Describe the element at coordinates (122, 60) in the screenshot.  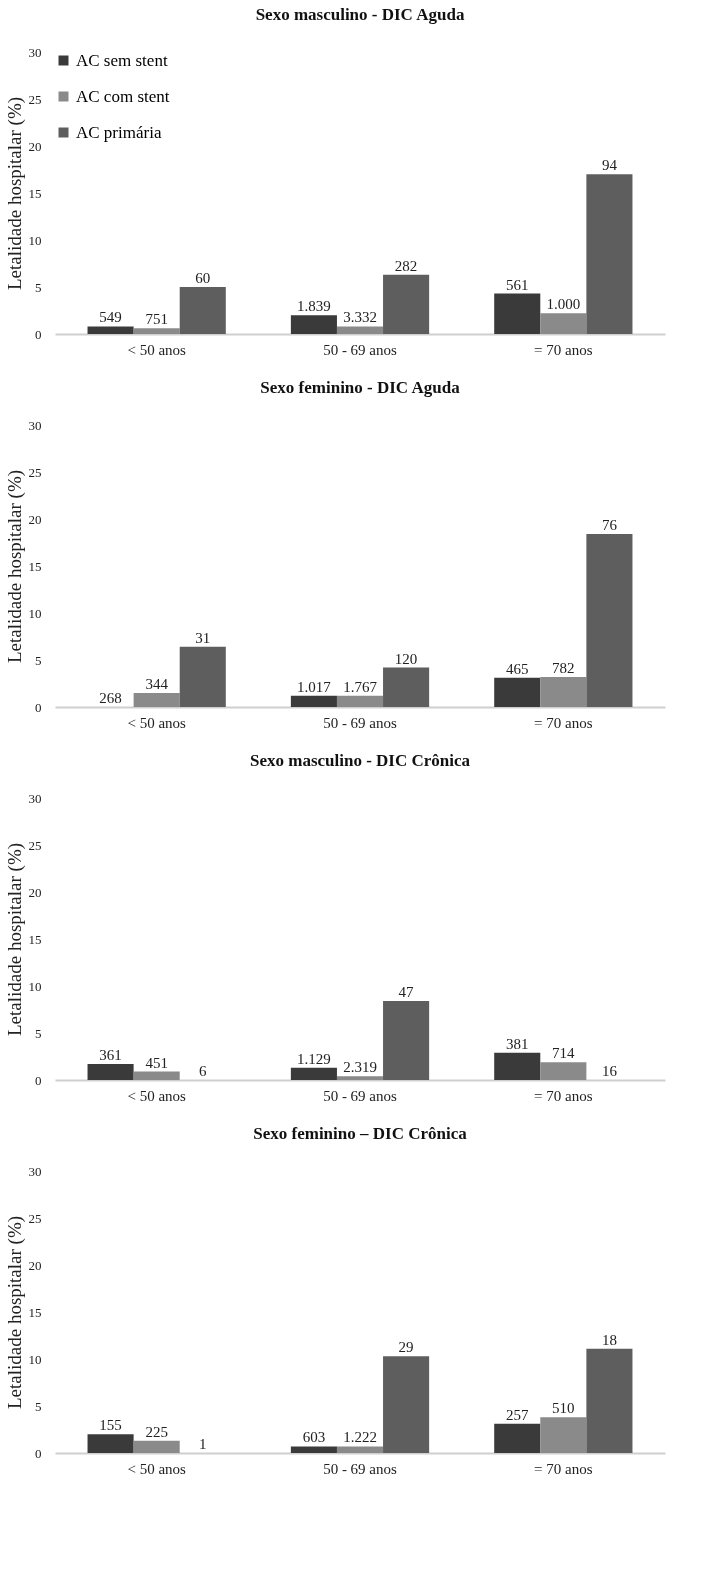
I see `legend-label: AC sem stent` at that location.